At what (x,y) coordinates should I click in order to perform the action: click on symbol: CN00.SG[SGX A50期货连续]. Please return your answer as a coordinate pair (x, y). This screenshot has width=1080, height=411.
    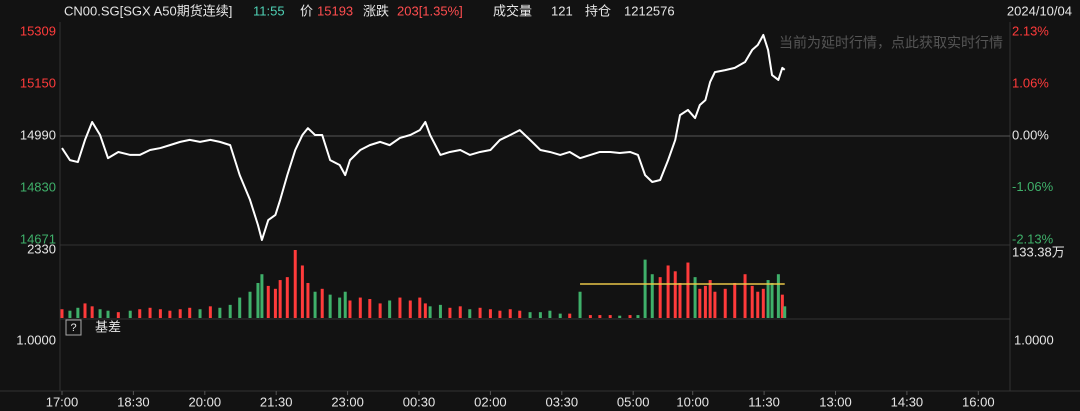
    Looking at the image, I should click on (148, 10).